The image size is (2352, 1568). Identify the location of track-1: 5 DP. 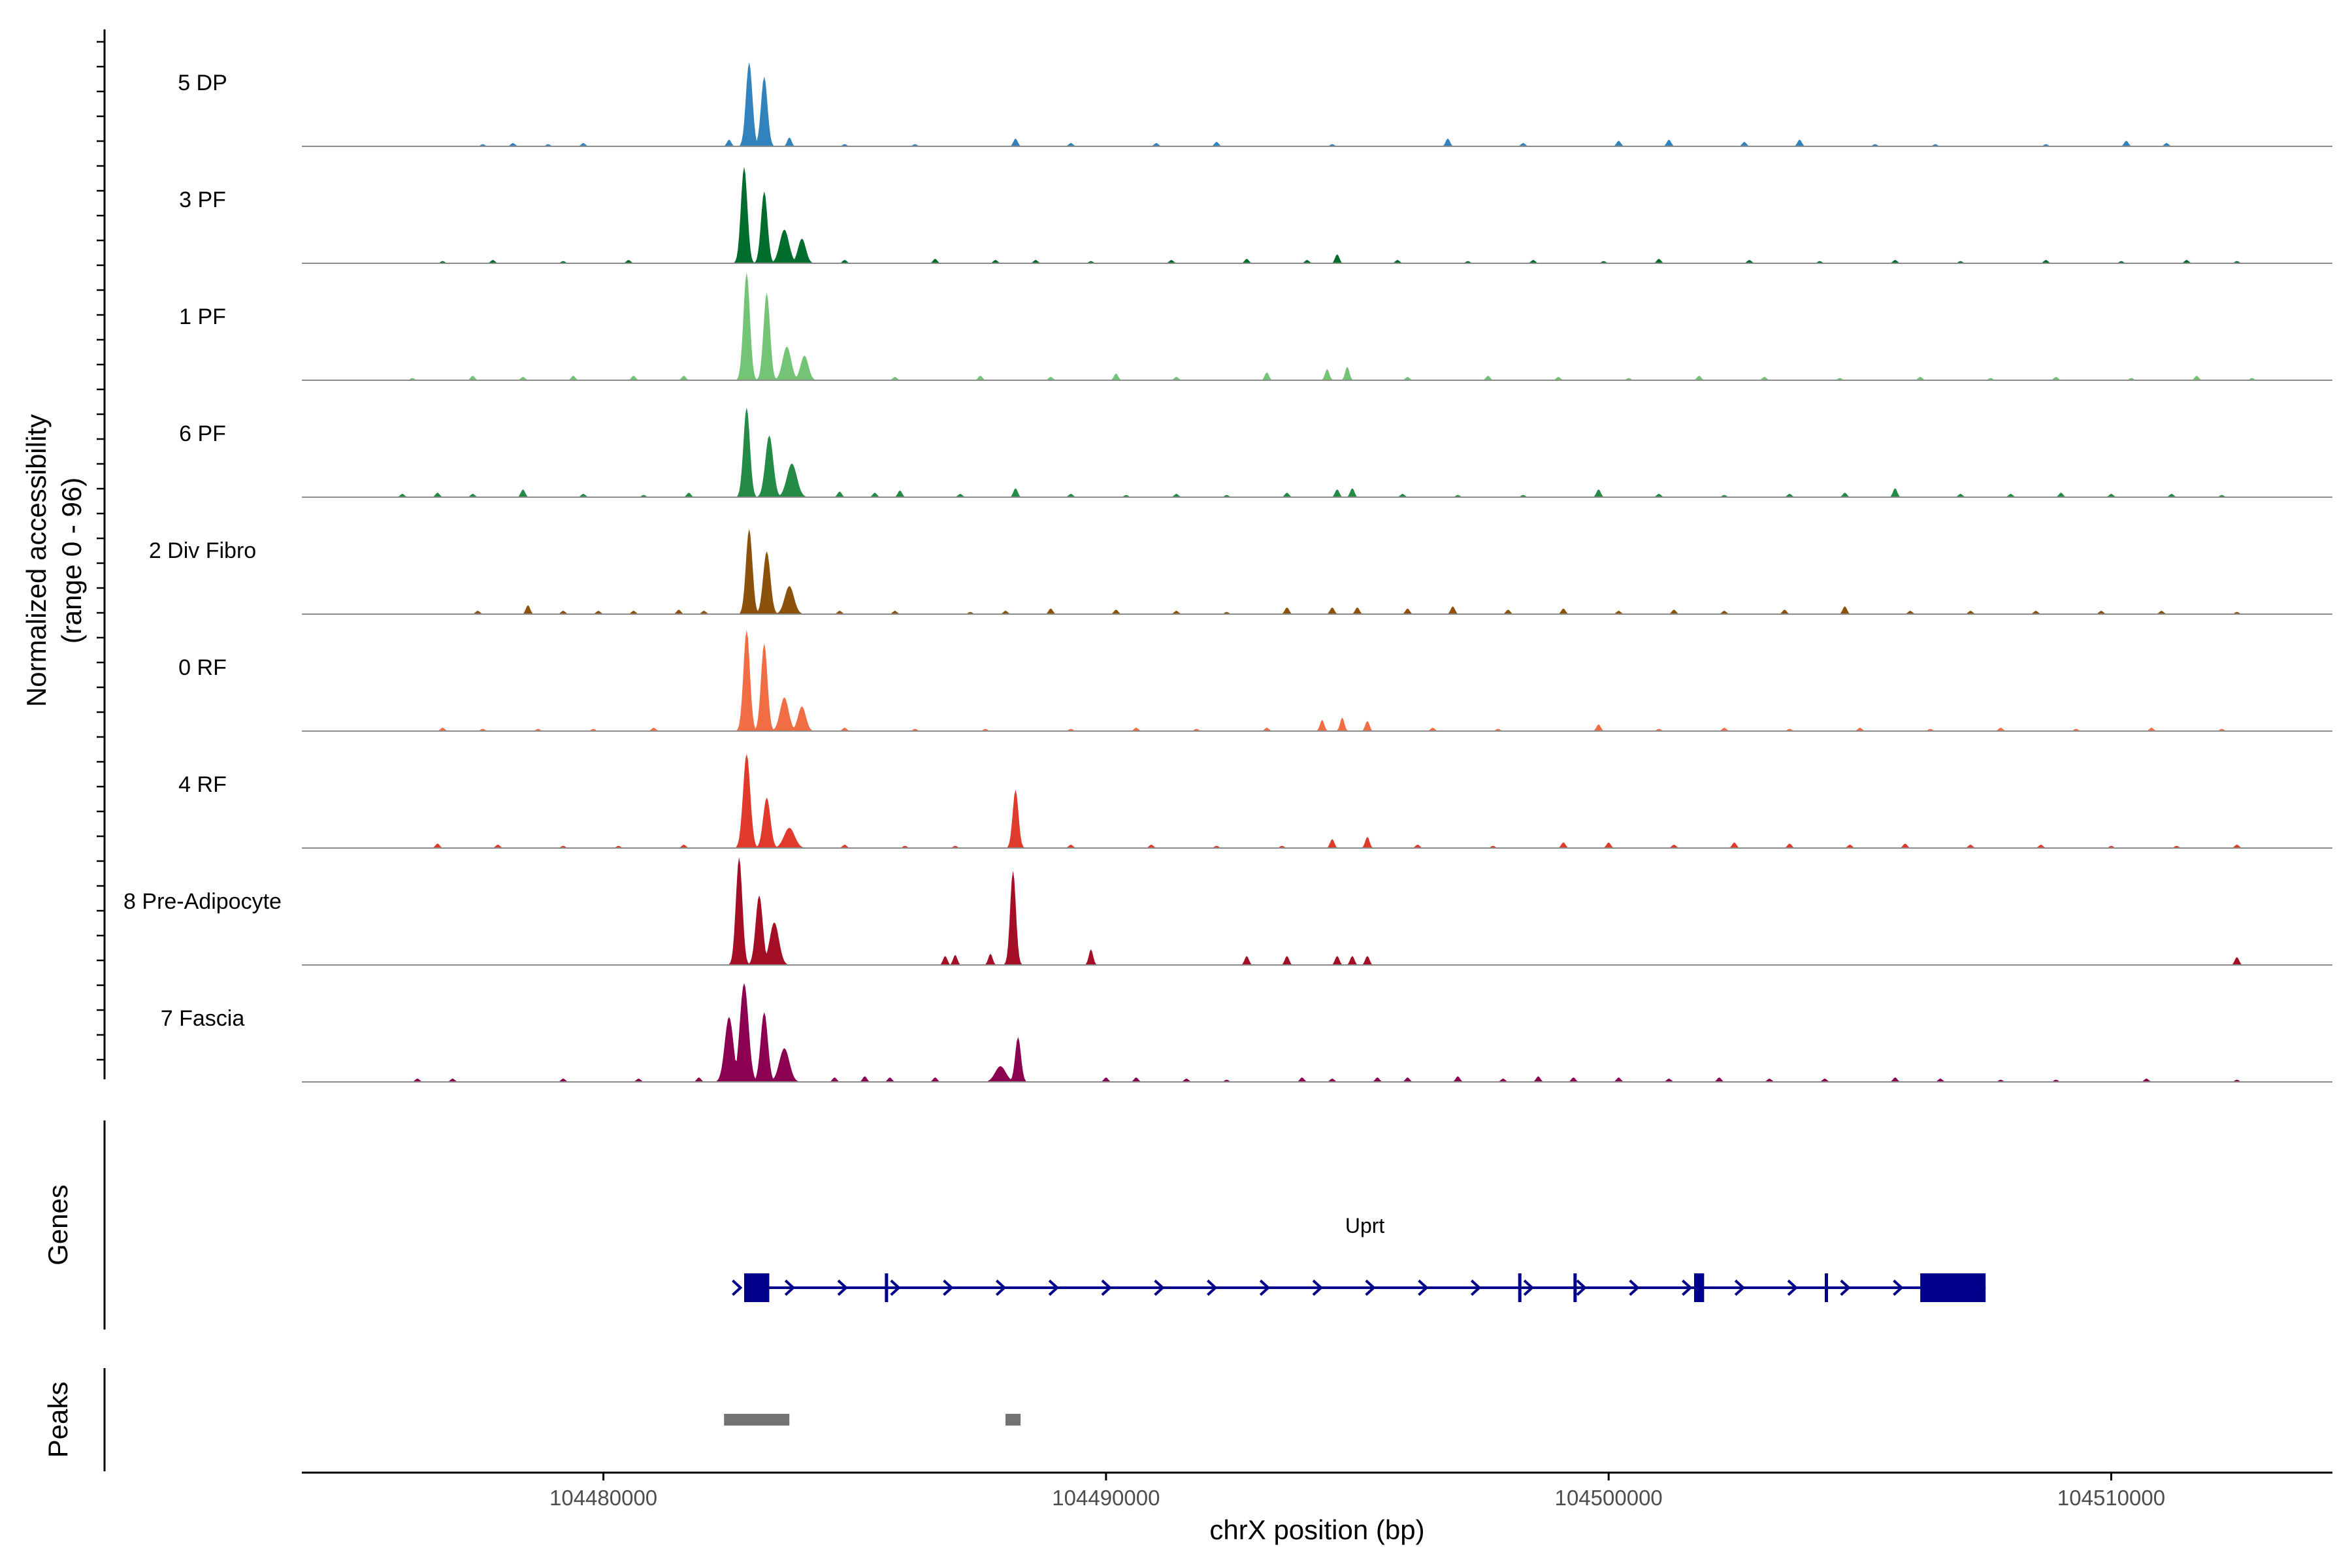
(1255, 104).